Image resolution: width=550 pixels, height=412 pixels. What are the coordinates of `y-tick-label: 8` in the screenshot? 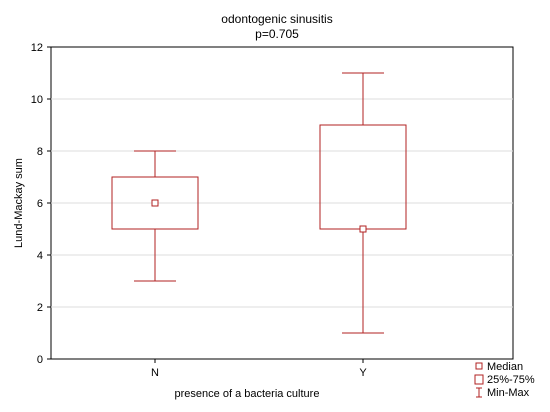 It's located at (40, 152).